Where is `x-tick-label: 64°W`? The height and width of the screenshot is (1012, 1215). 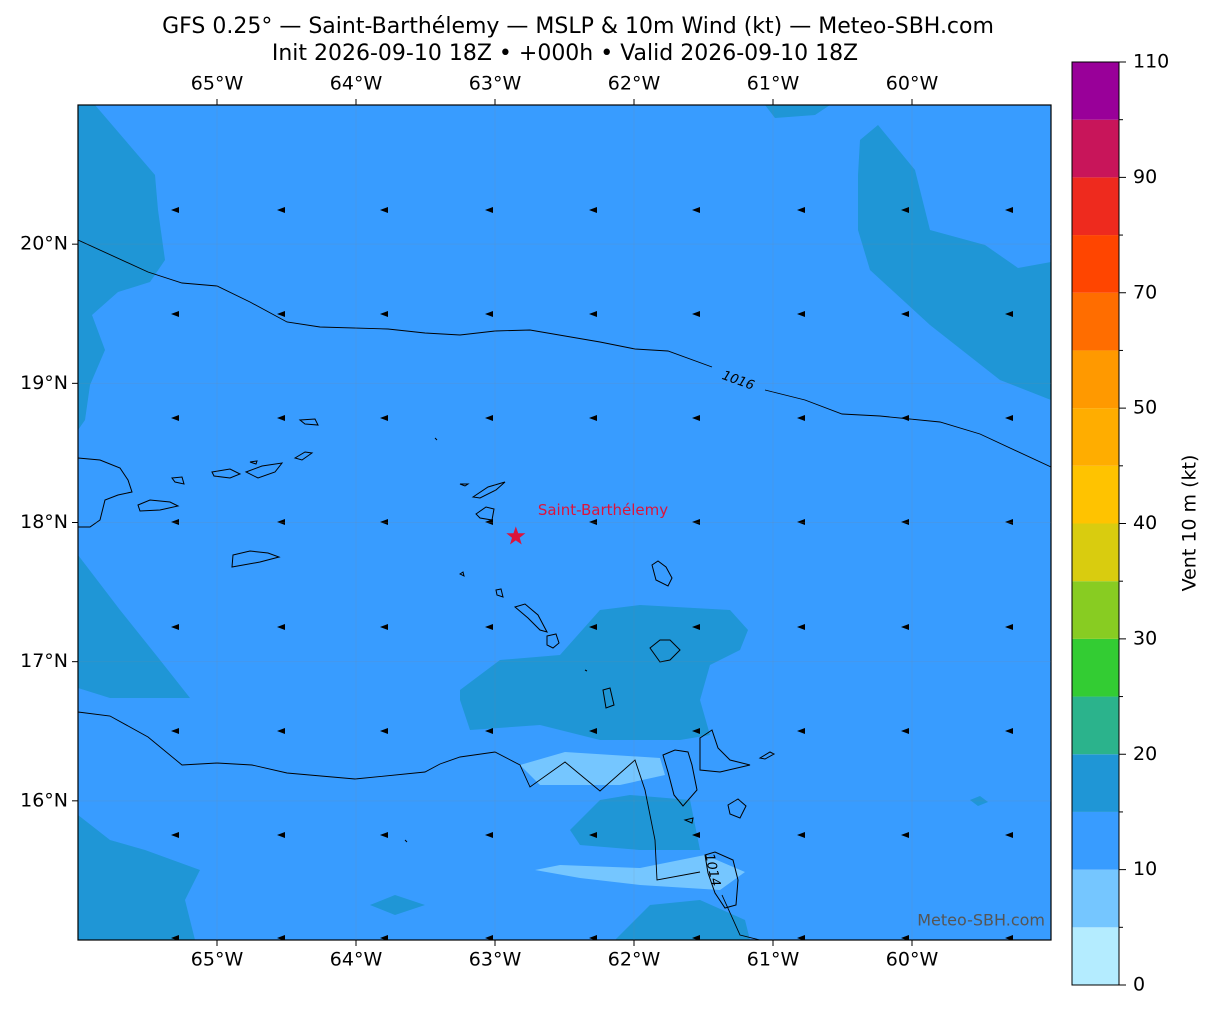
x-tick-label: 64°W is located at coordinates (356, 960).